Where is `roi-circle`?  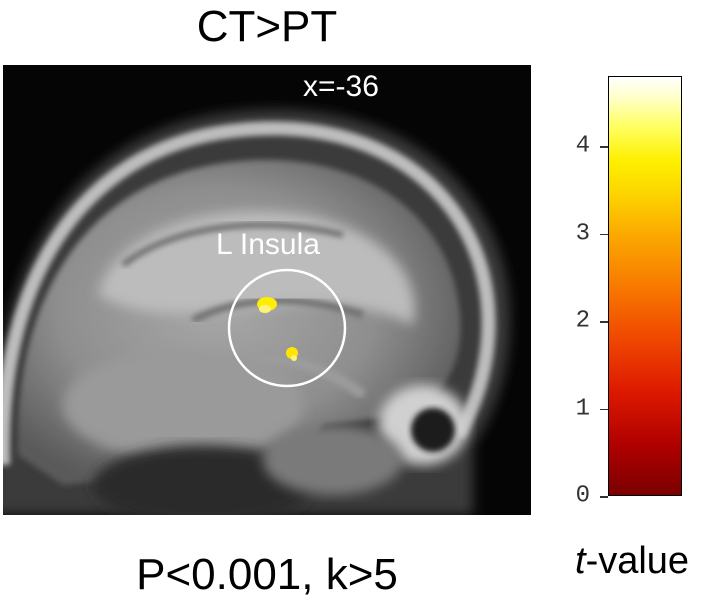 roi-circle is located at coordinates (287, 328).